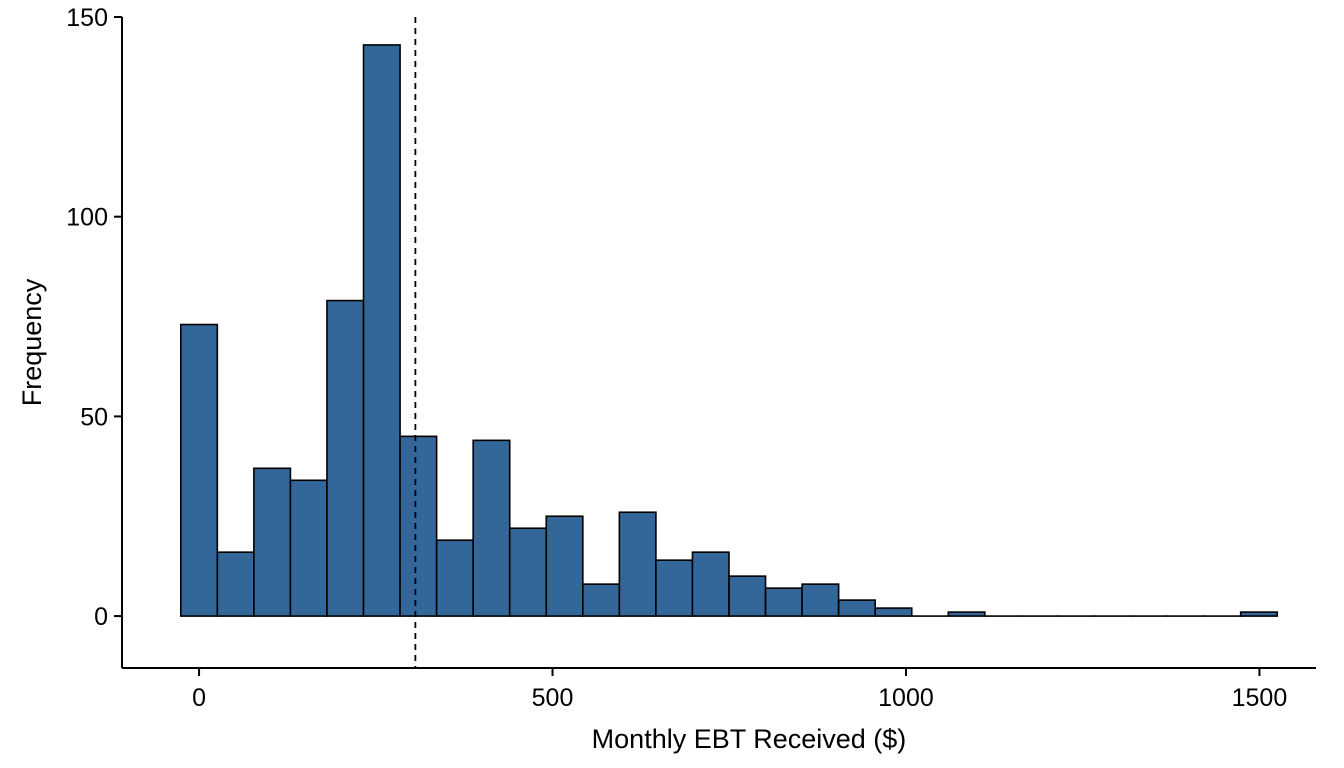 This screenshot has height=768, width=1344. What do you see at coordinates (94, 317) in the screenshot?
I see `y-ticks-group: 0 50 100 150` at bounding box center [94, 317].